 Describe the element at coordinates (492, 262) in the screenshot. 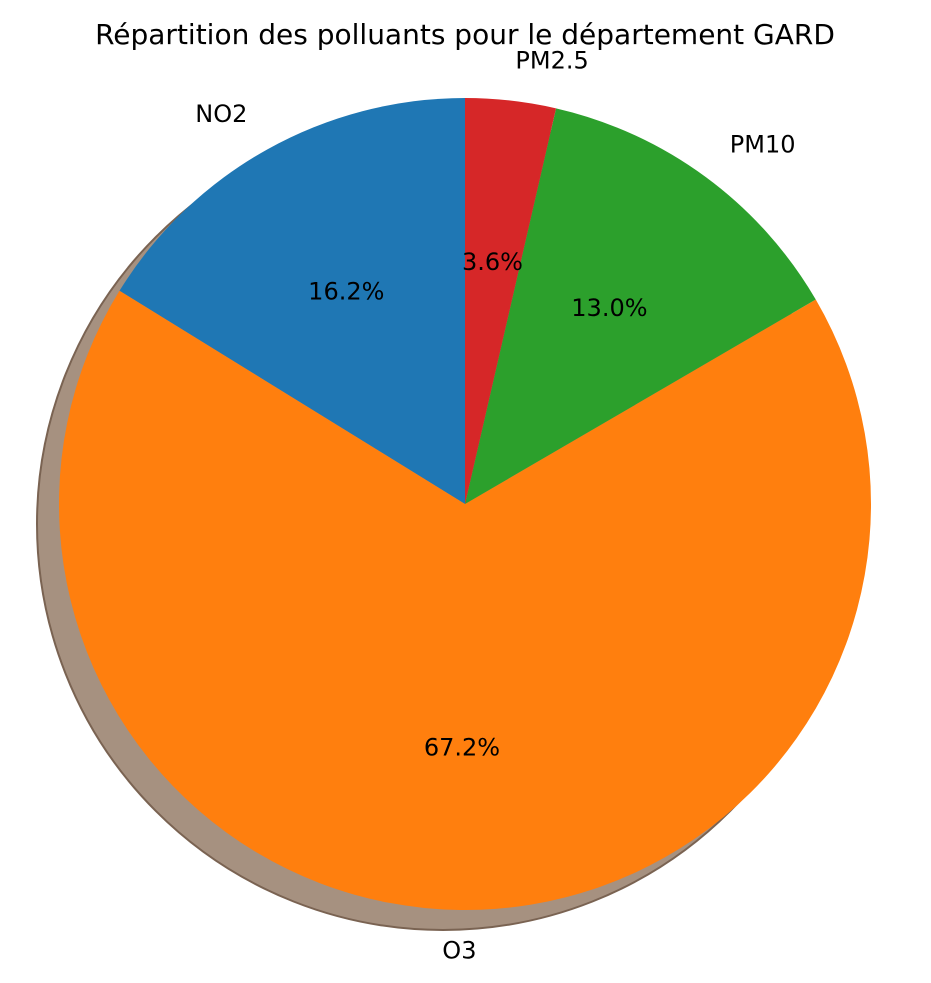

I see `slice-percent-pm2-5: 3.6%` at that location.